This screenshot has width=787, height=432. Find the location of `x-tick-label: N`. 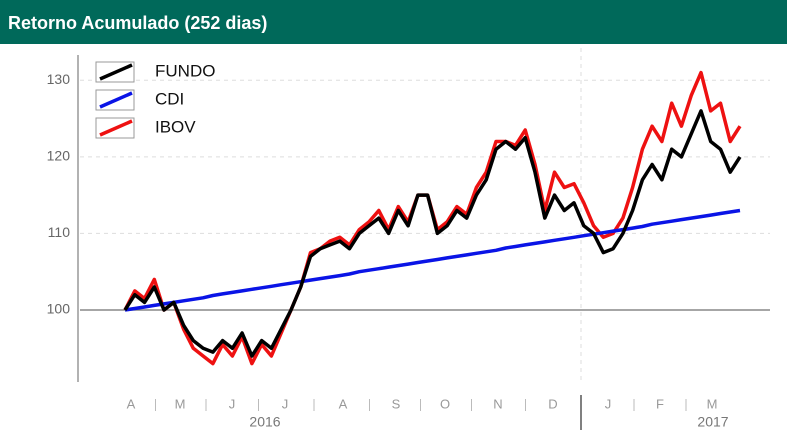

x-tick-label: N is located at coordinates (497, 403).